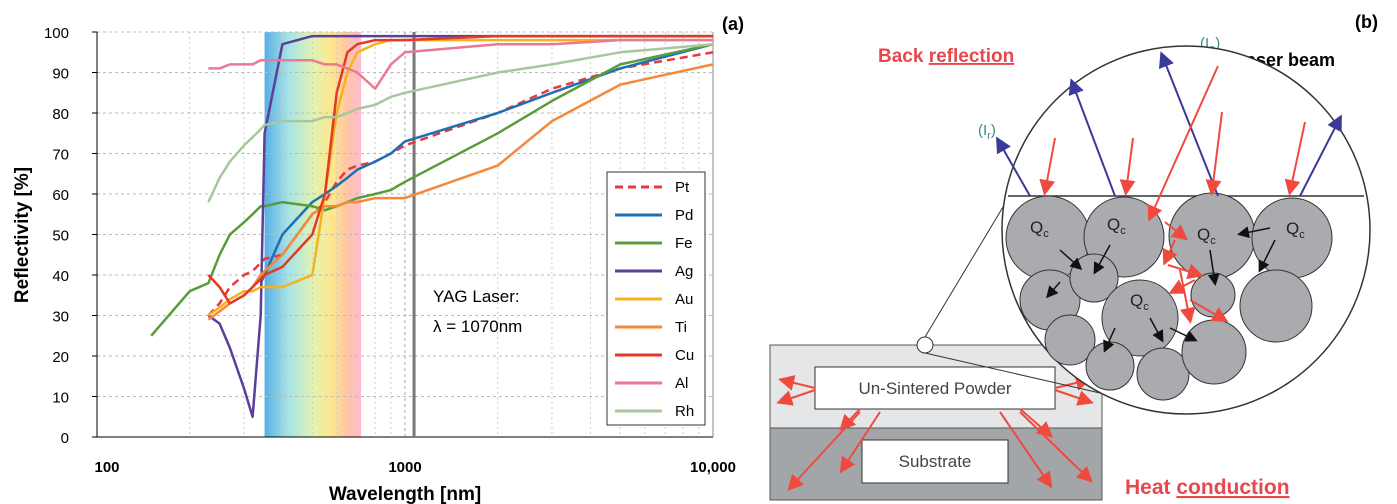  I want to click on word: Back, so click(901, 56).